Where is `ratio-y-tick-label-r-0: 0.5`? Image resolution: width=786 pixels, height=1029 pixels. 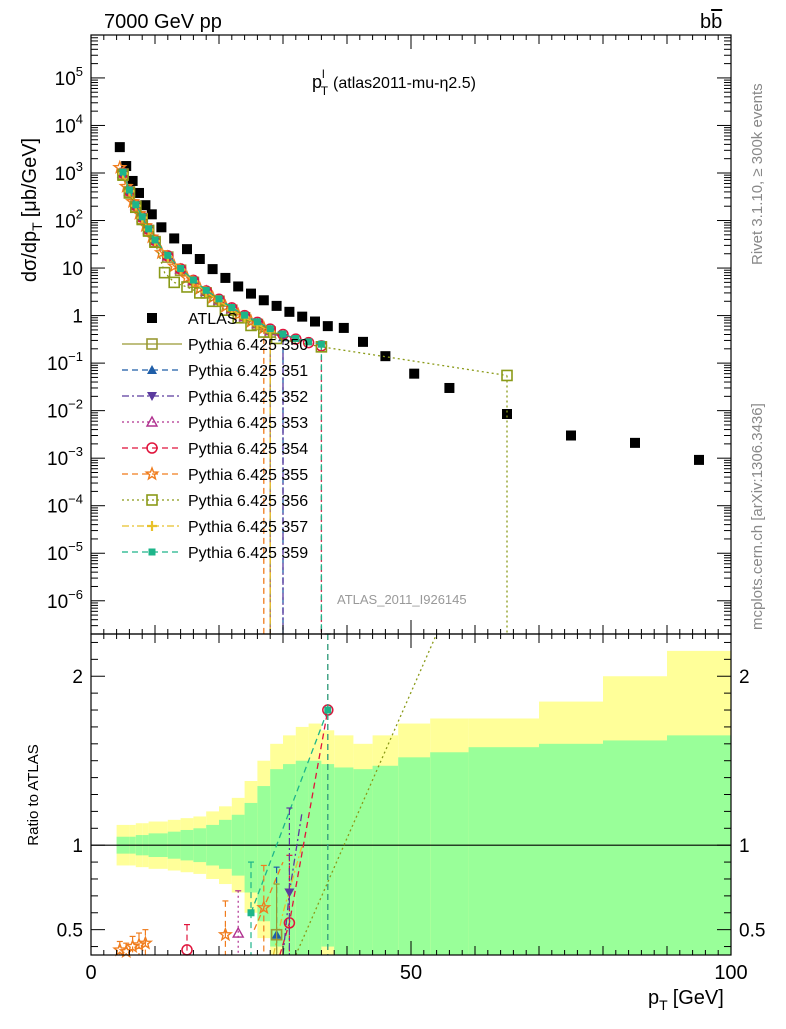
ratio-y-tick-label-r-0: 0.5 is located at coordinates (752, 931).